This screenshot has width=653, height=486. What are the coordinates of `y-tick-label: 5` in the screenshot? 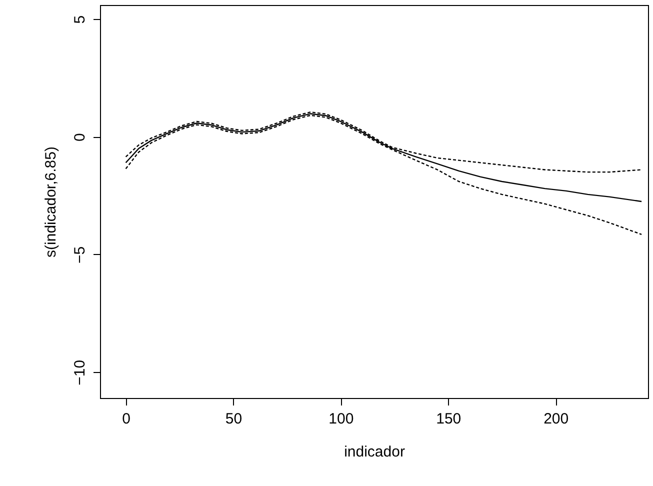 It's located at (80, 19).